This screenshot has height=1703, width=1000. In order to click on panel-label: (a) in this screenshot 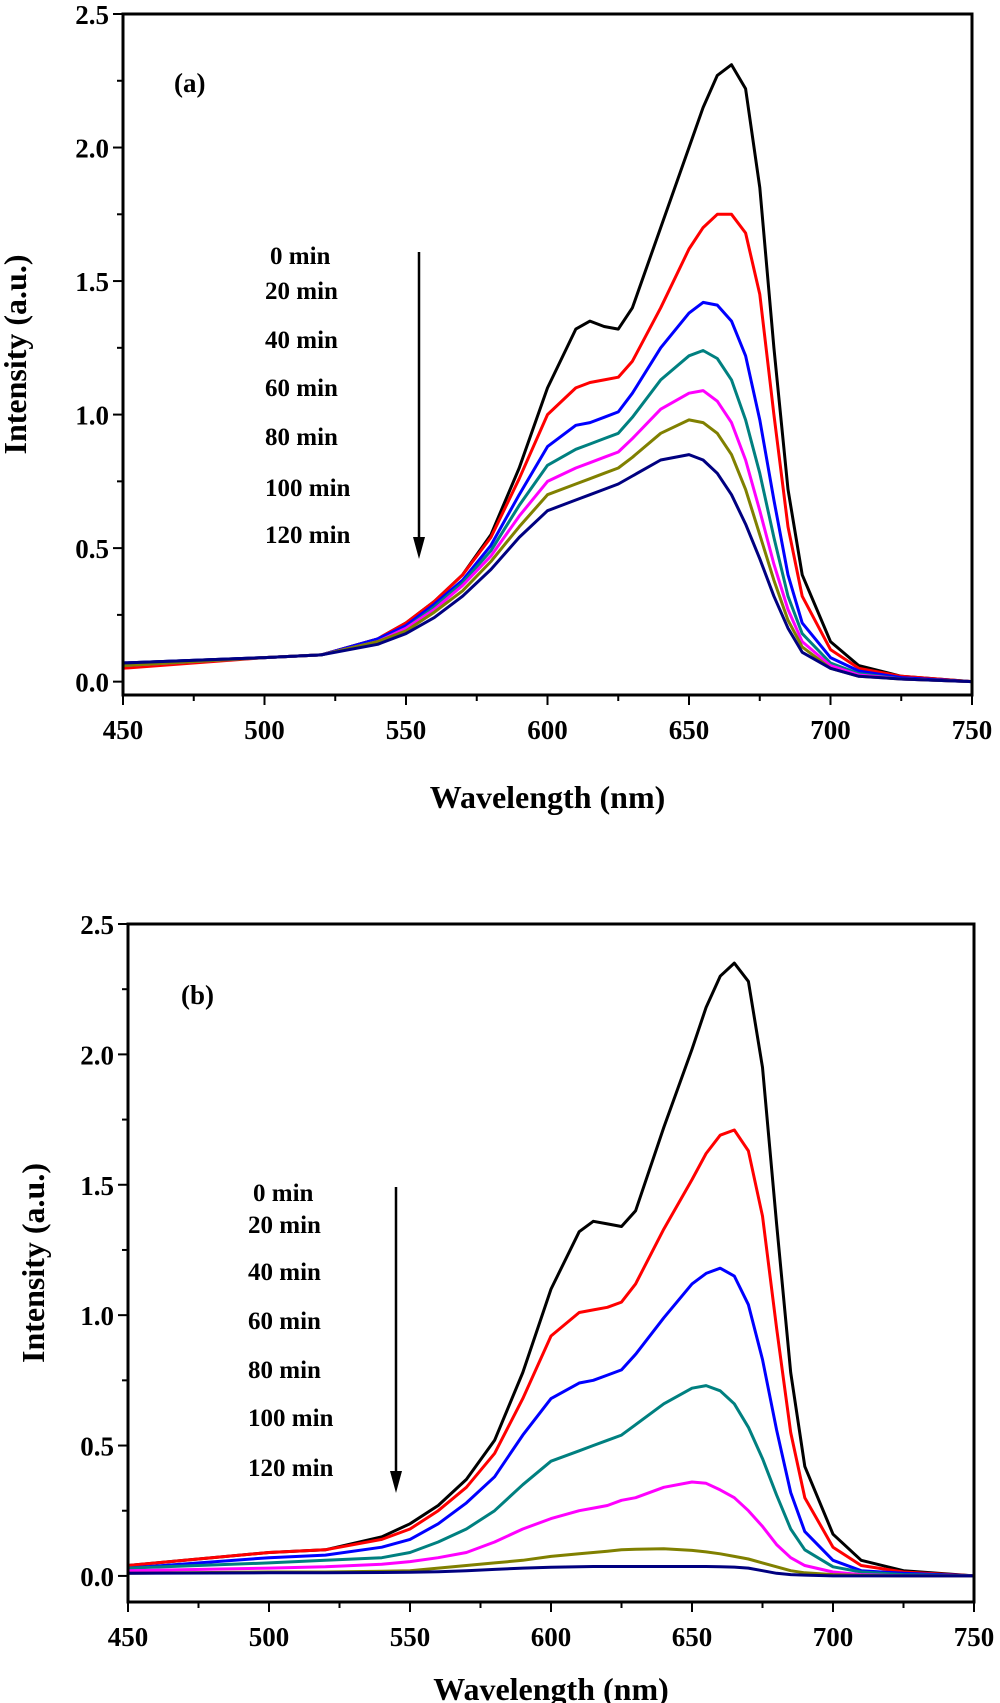, I will do `click(189, 83)`.